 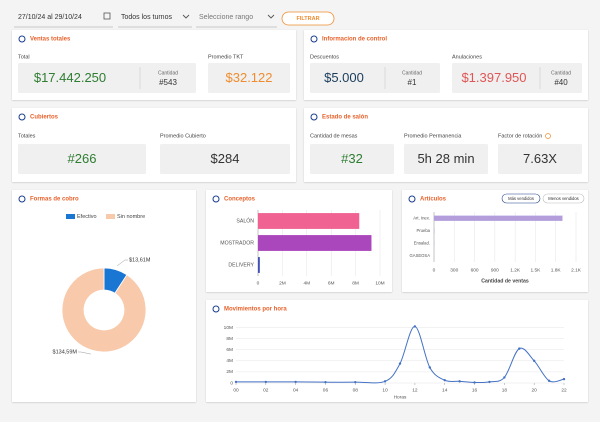 What do you see at coordinates (433, 136) in the screenshot?
I see `label: Promedio Permanencia` at bounding box center [433, 136].